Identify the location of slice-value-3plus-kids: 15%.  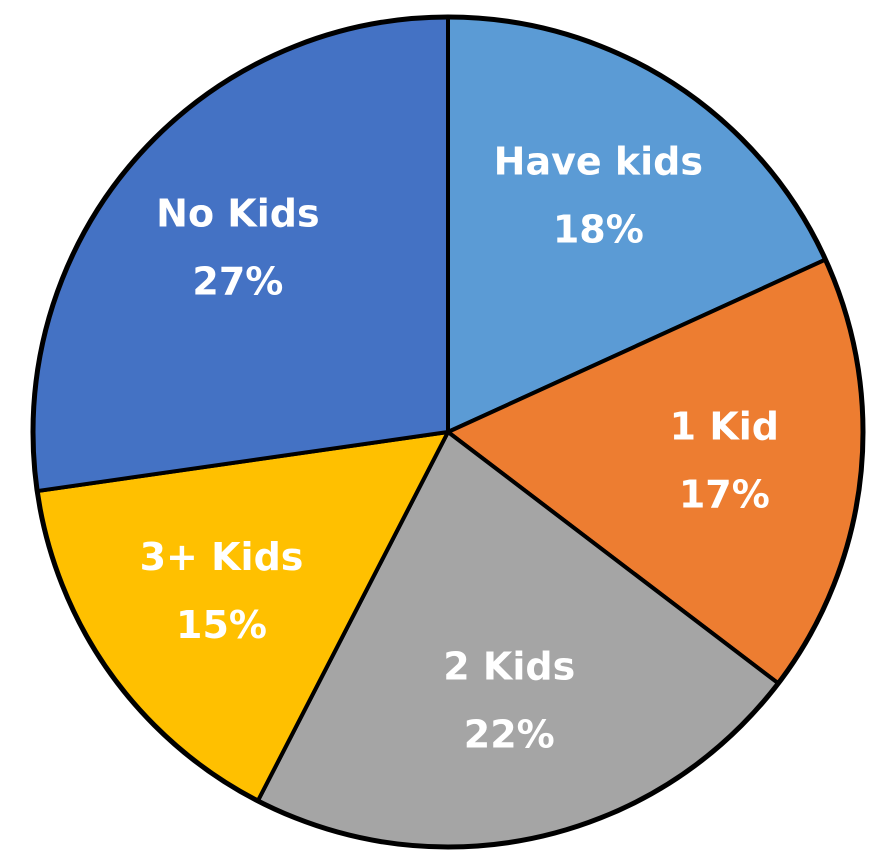
(221, 625).